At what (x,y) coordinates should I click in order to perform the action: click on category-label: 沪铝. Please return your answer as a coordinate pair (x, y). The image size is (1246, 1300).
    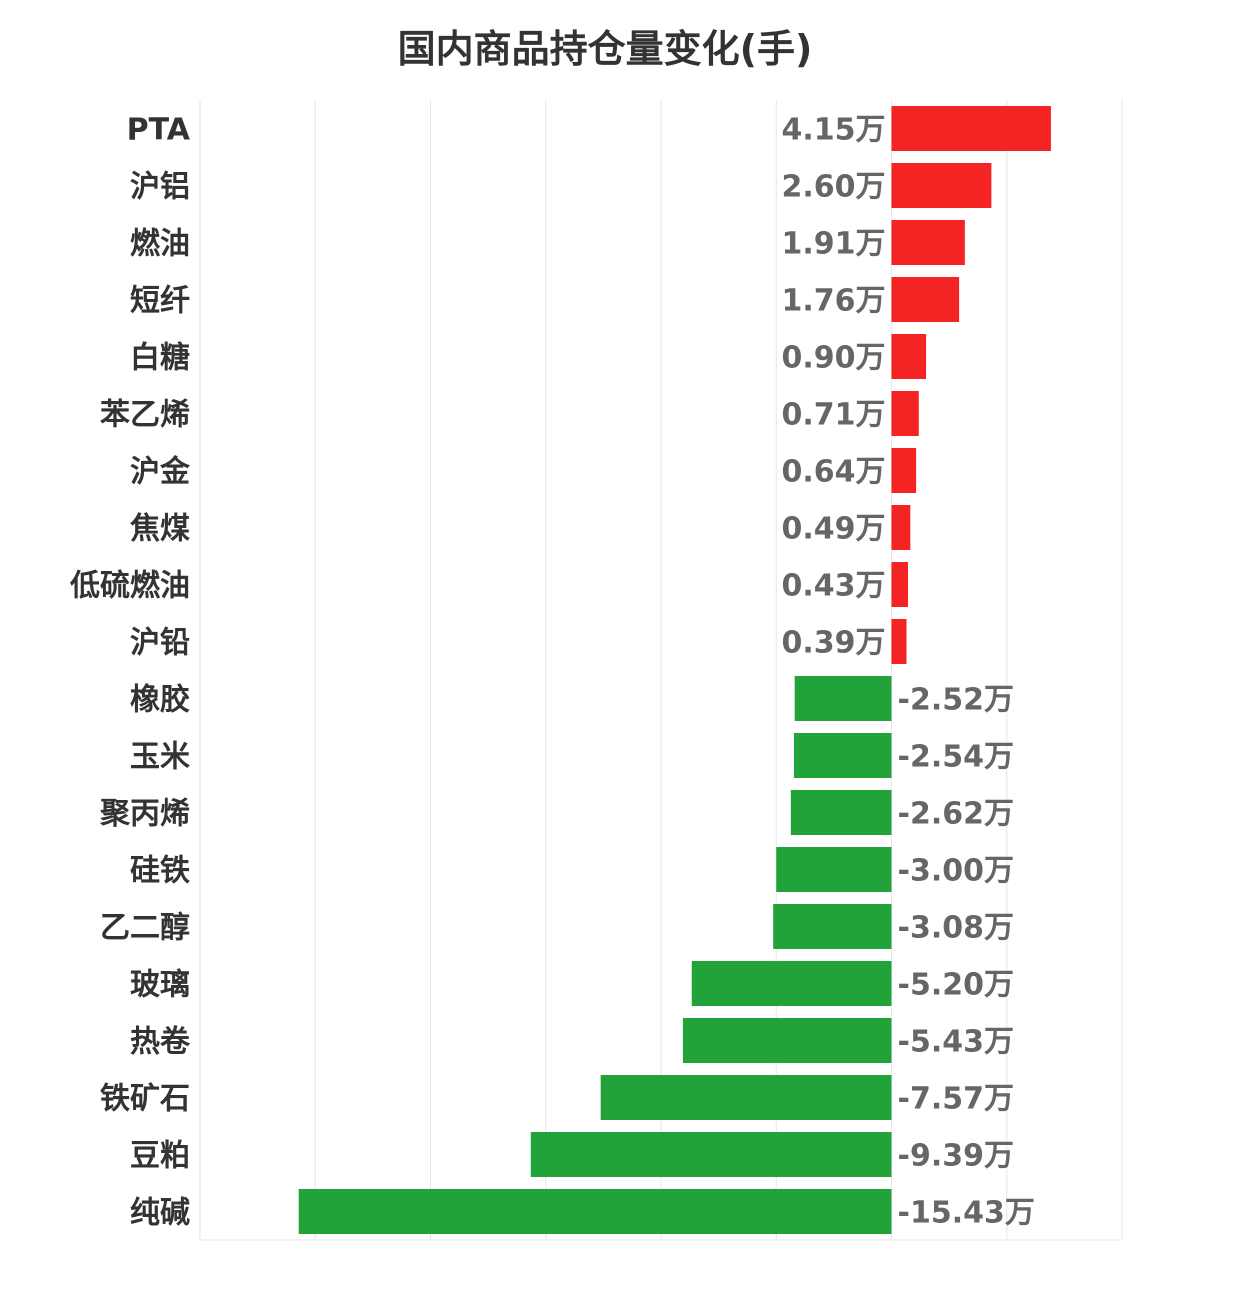
    Looking at the image, I should click on (160, 187).